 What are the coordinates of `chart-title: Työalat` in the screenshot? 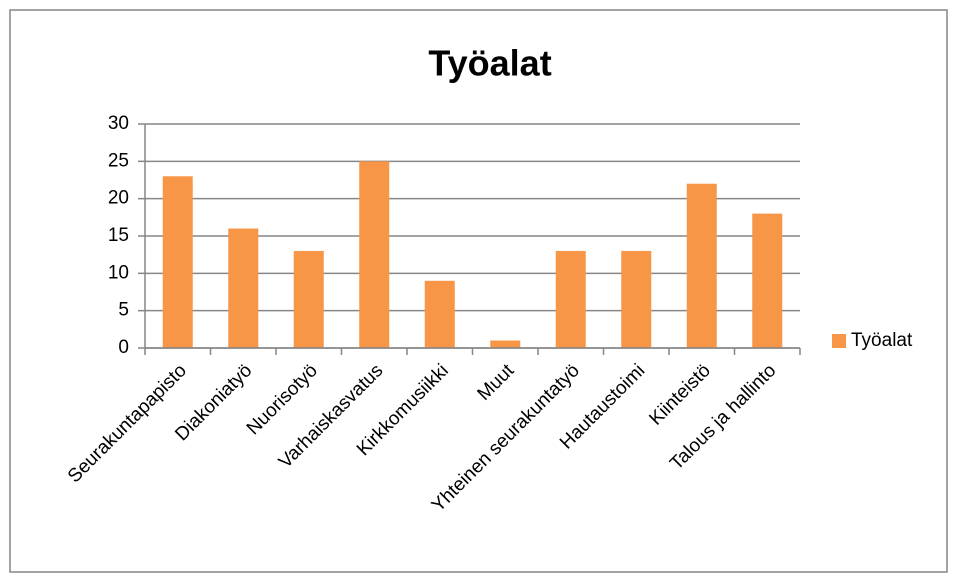 It's located at (489, 63).